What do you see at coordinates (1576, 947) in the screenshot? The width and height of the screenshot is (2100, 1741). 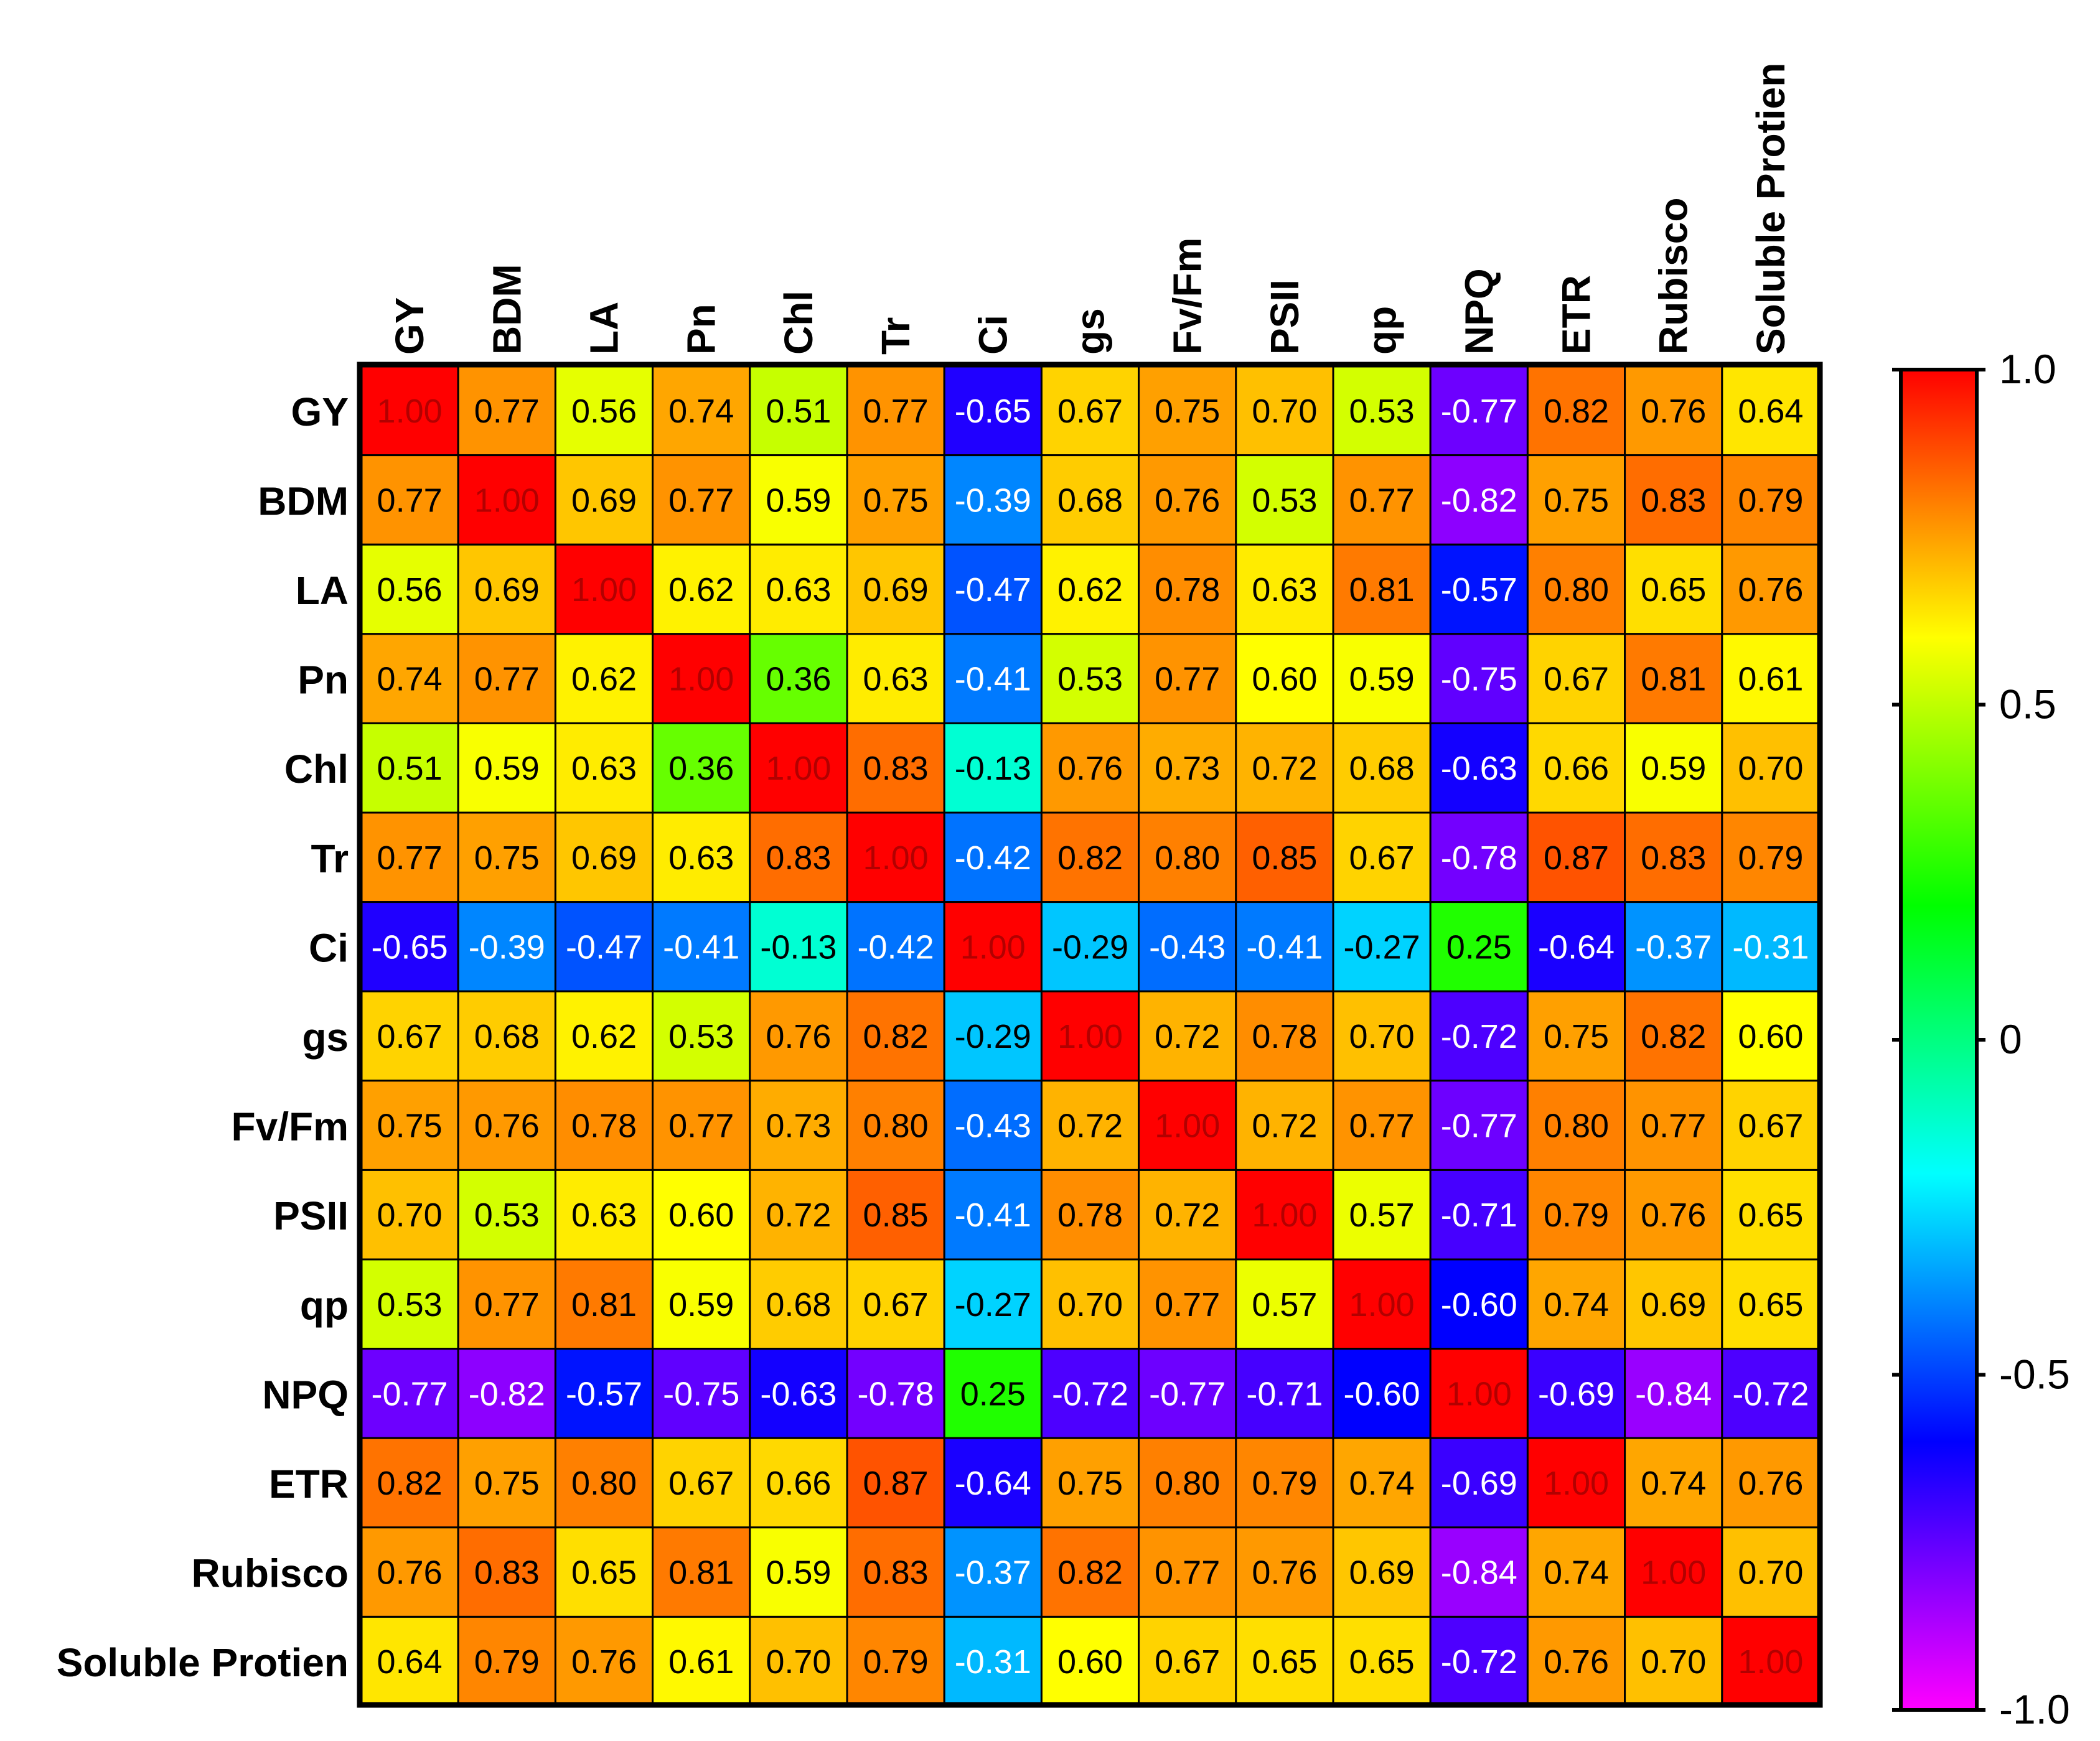 I see `cell-value: -0.64` at bounding box center [1576, 947].